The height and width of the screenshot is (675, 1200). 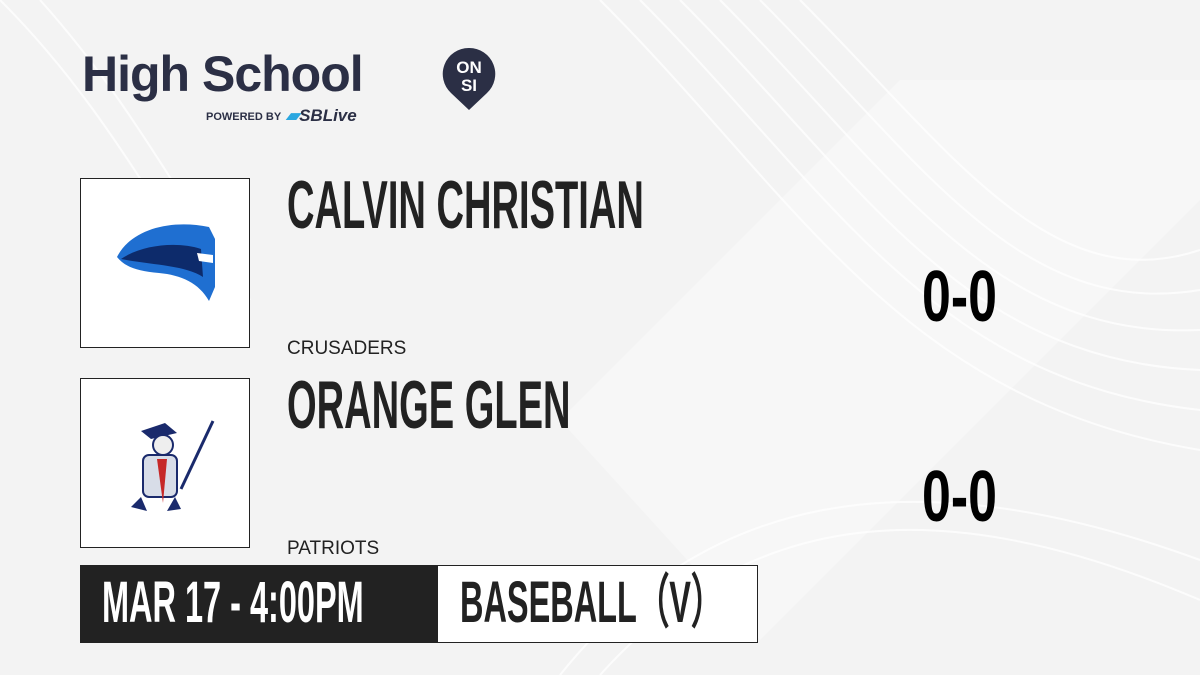 I want to click on sblive-s-icon: ▰, so click(x=293, y=115).